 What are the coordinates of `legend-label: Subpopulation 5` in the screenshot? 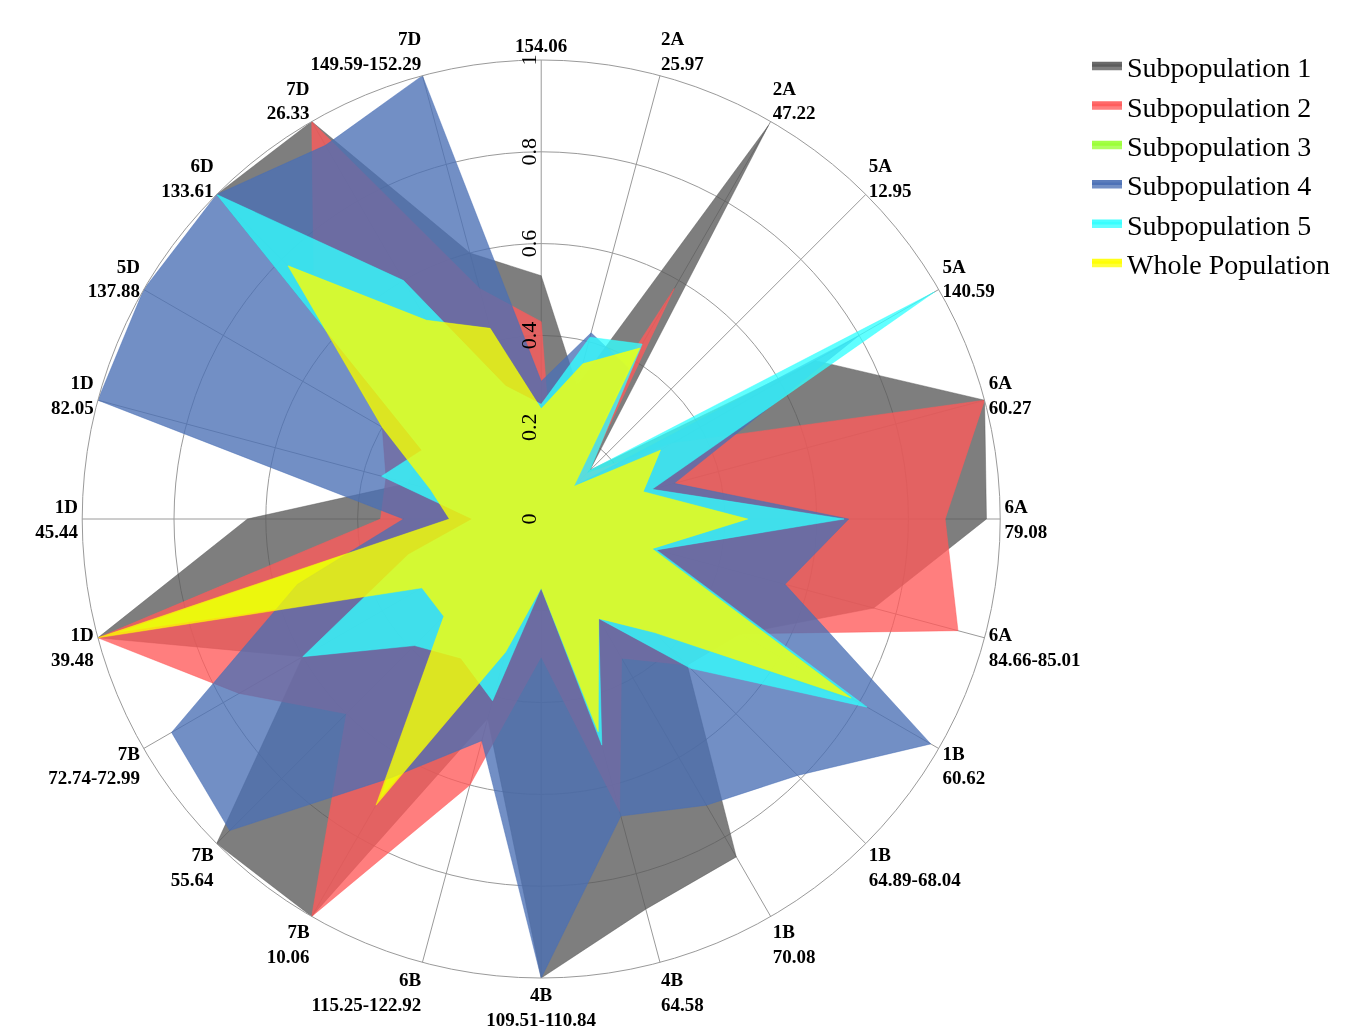 It's located at (1219, 225).